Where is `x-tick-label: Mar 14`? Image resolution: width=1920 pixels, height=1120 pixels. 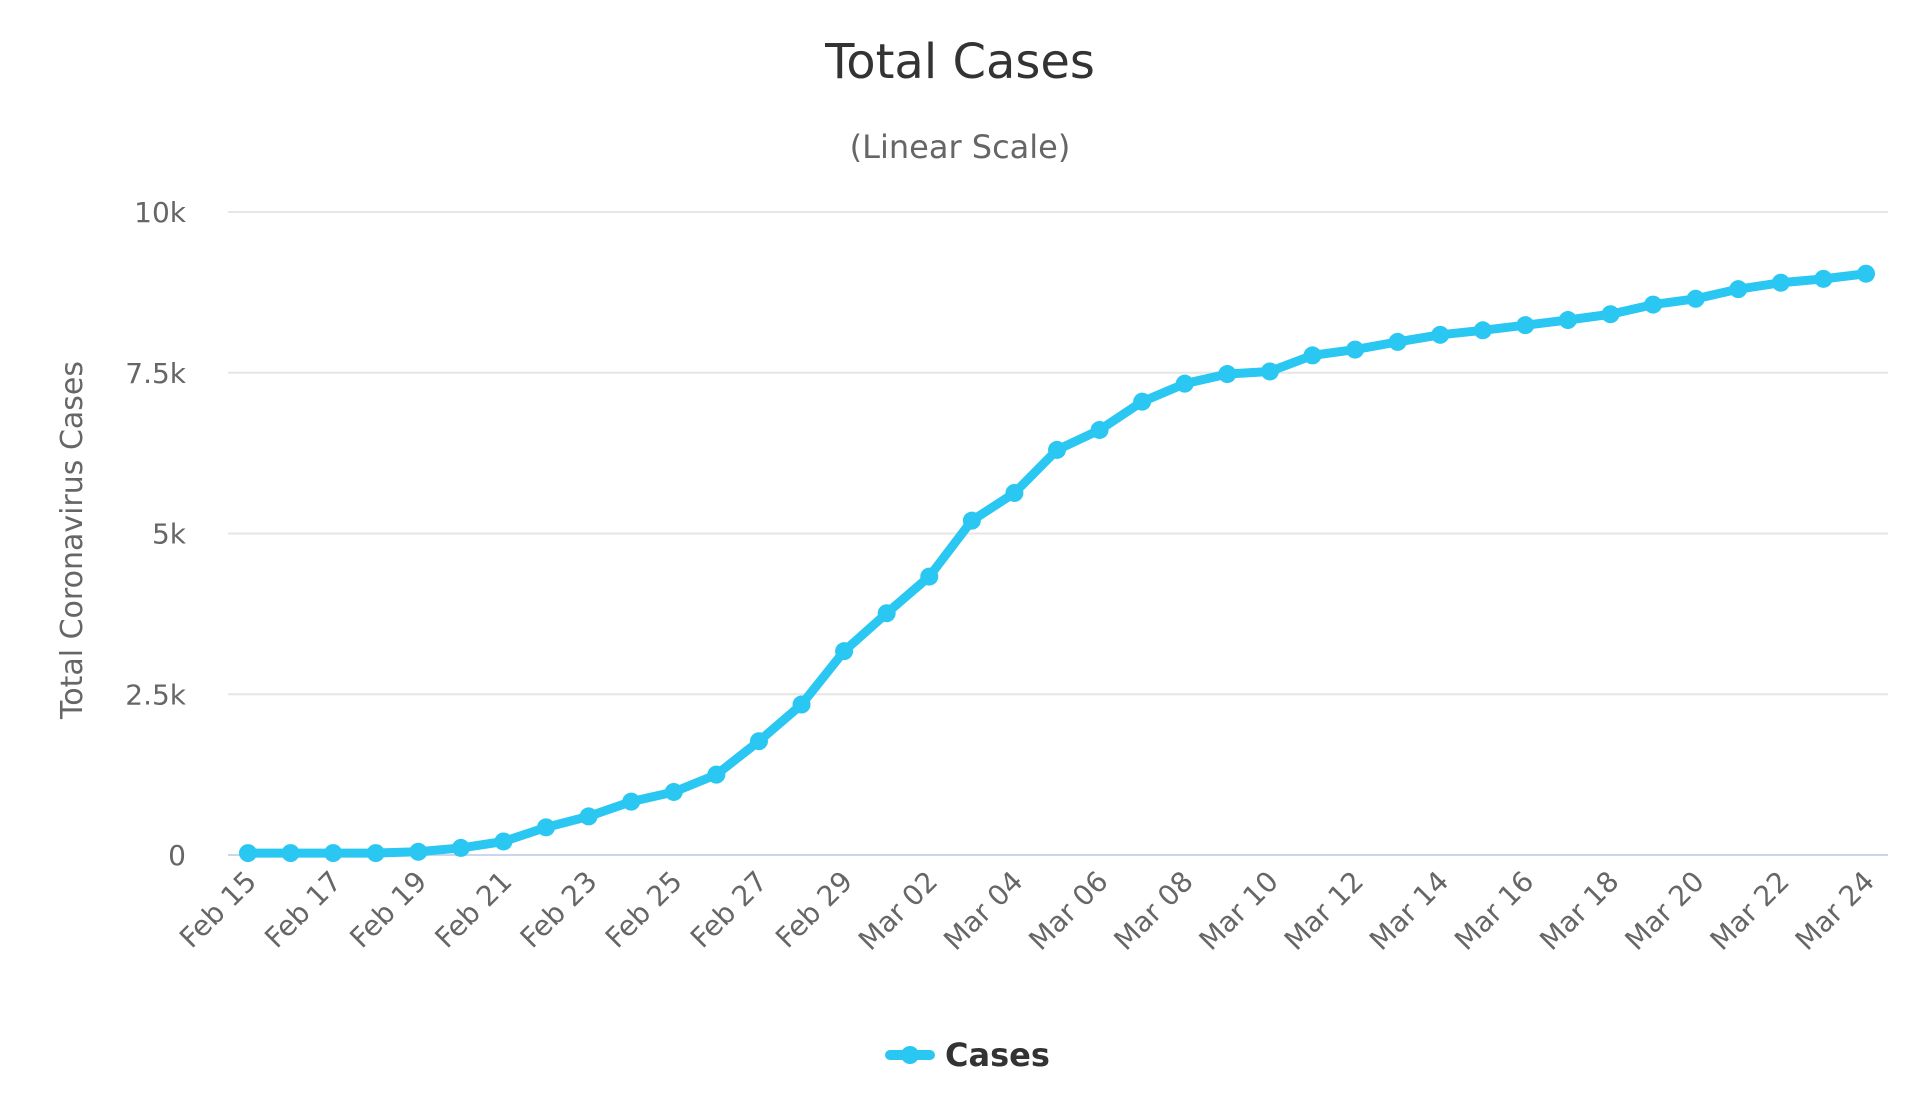 x-tick-label: Mar 14 is located at coordinates (1409, 911).